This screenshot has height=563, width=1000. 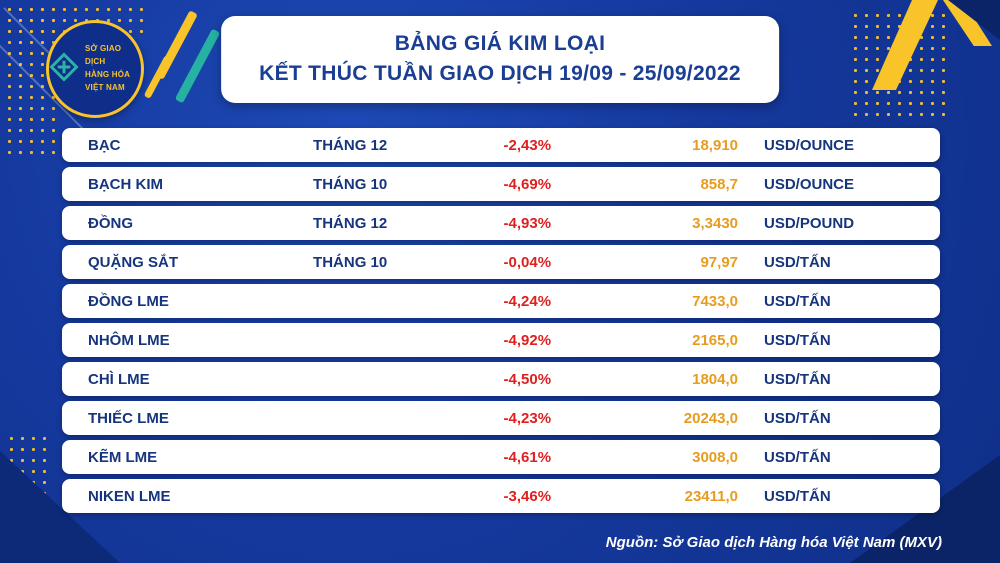 What do you see at coordinates (715, 457) in the screenshot?
I see `price-value: 3008,0` at bounding box center [715, 457].